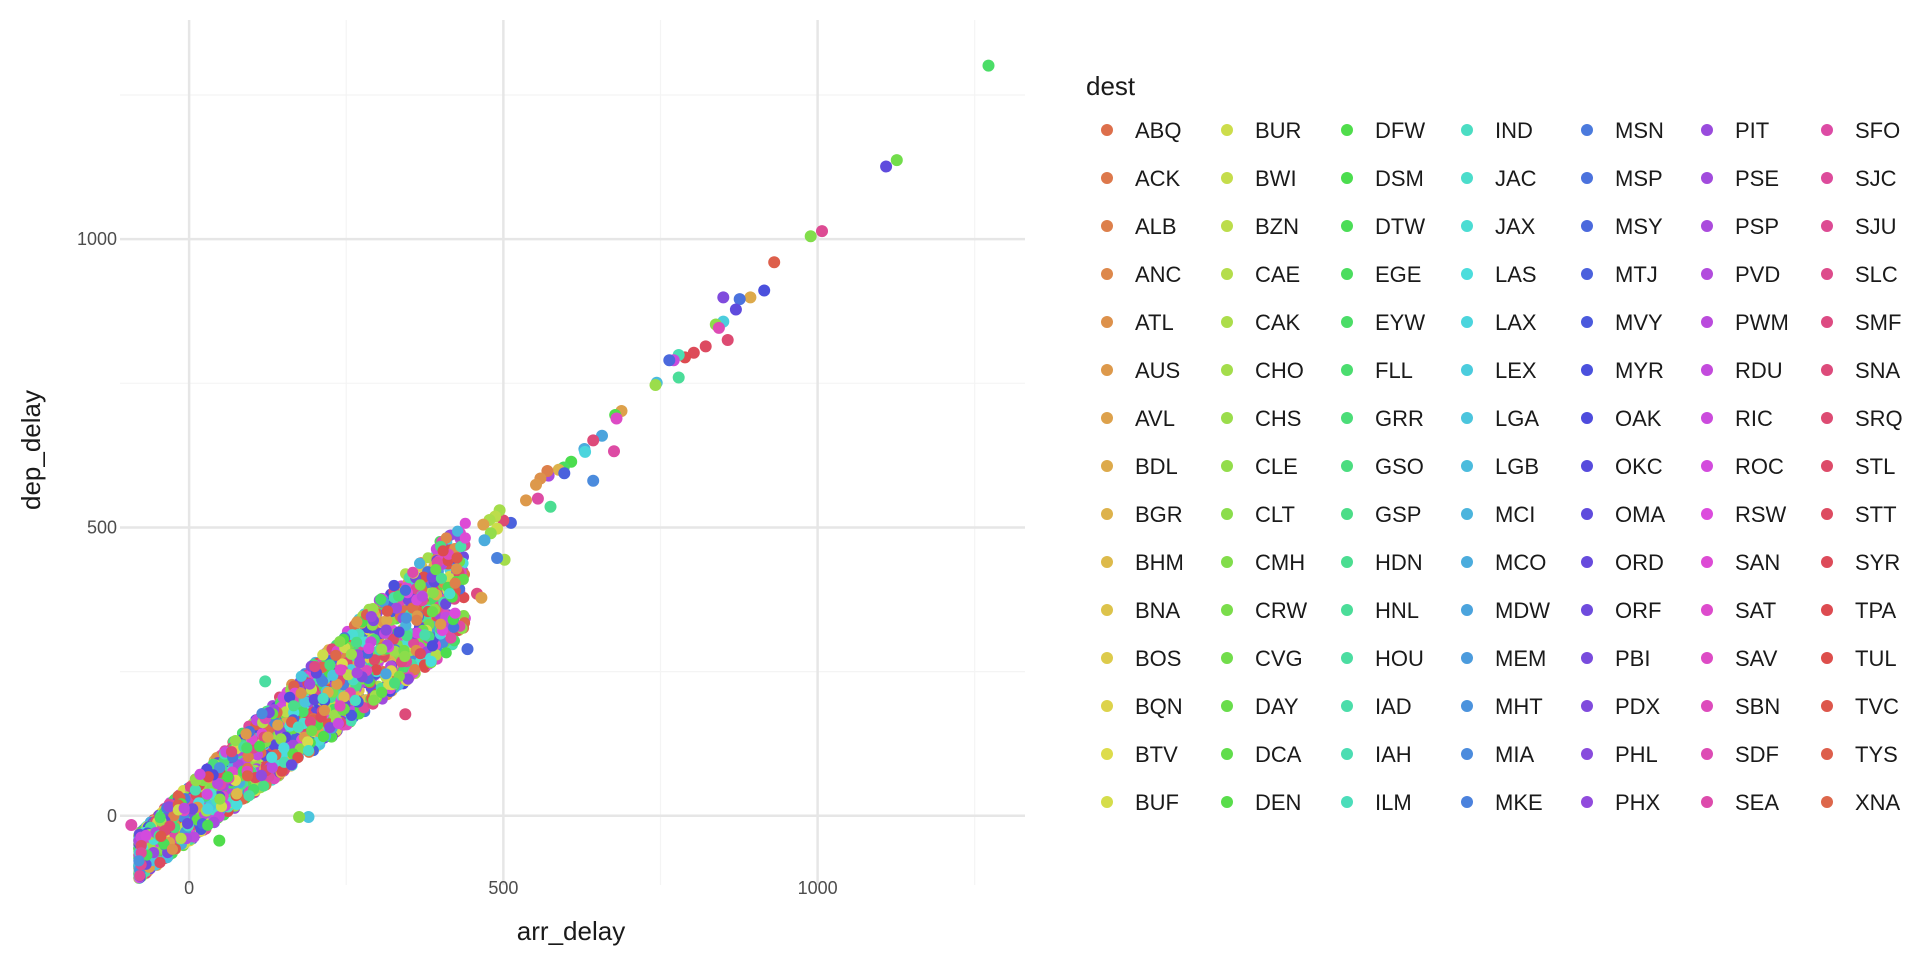 The height and width of the screenshot is (960, 1920). I want to click on legend-label-mco: MCO, so click(1520, 562).